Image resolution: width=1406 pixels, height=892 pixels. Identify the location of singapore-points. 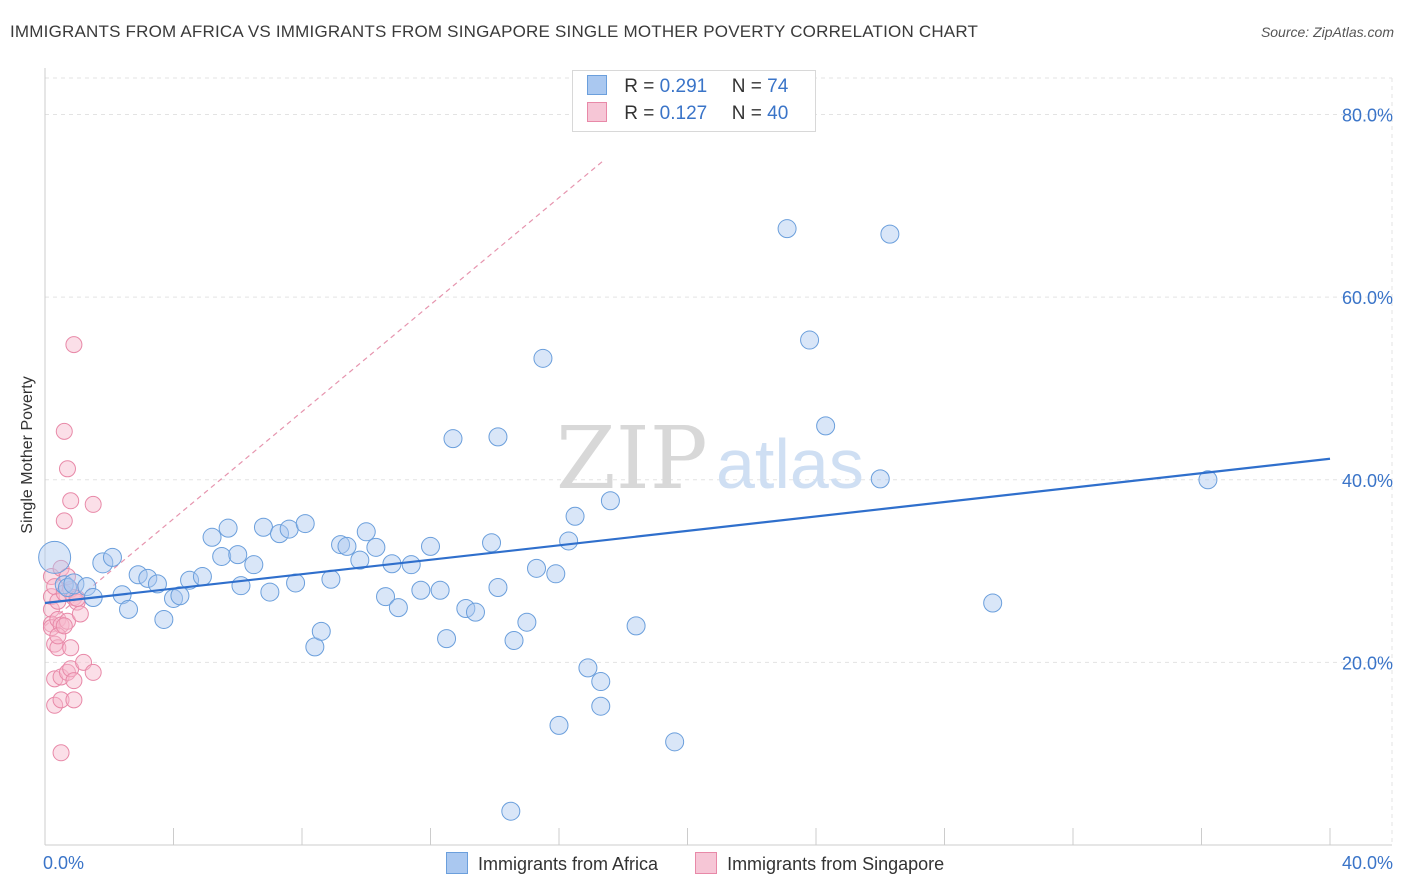
(72, 549).